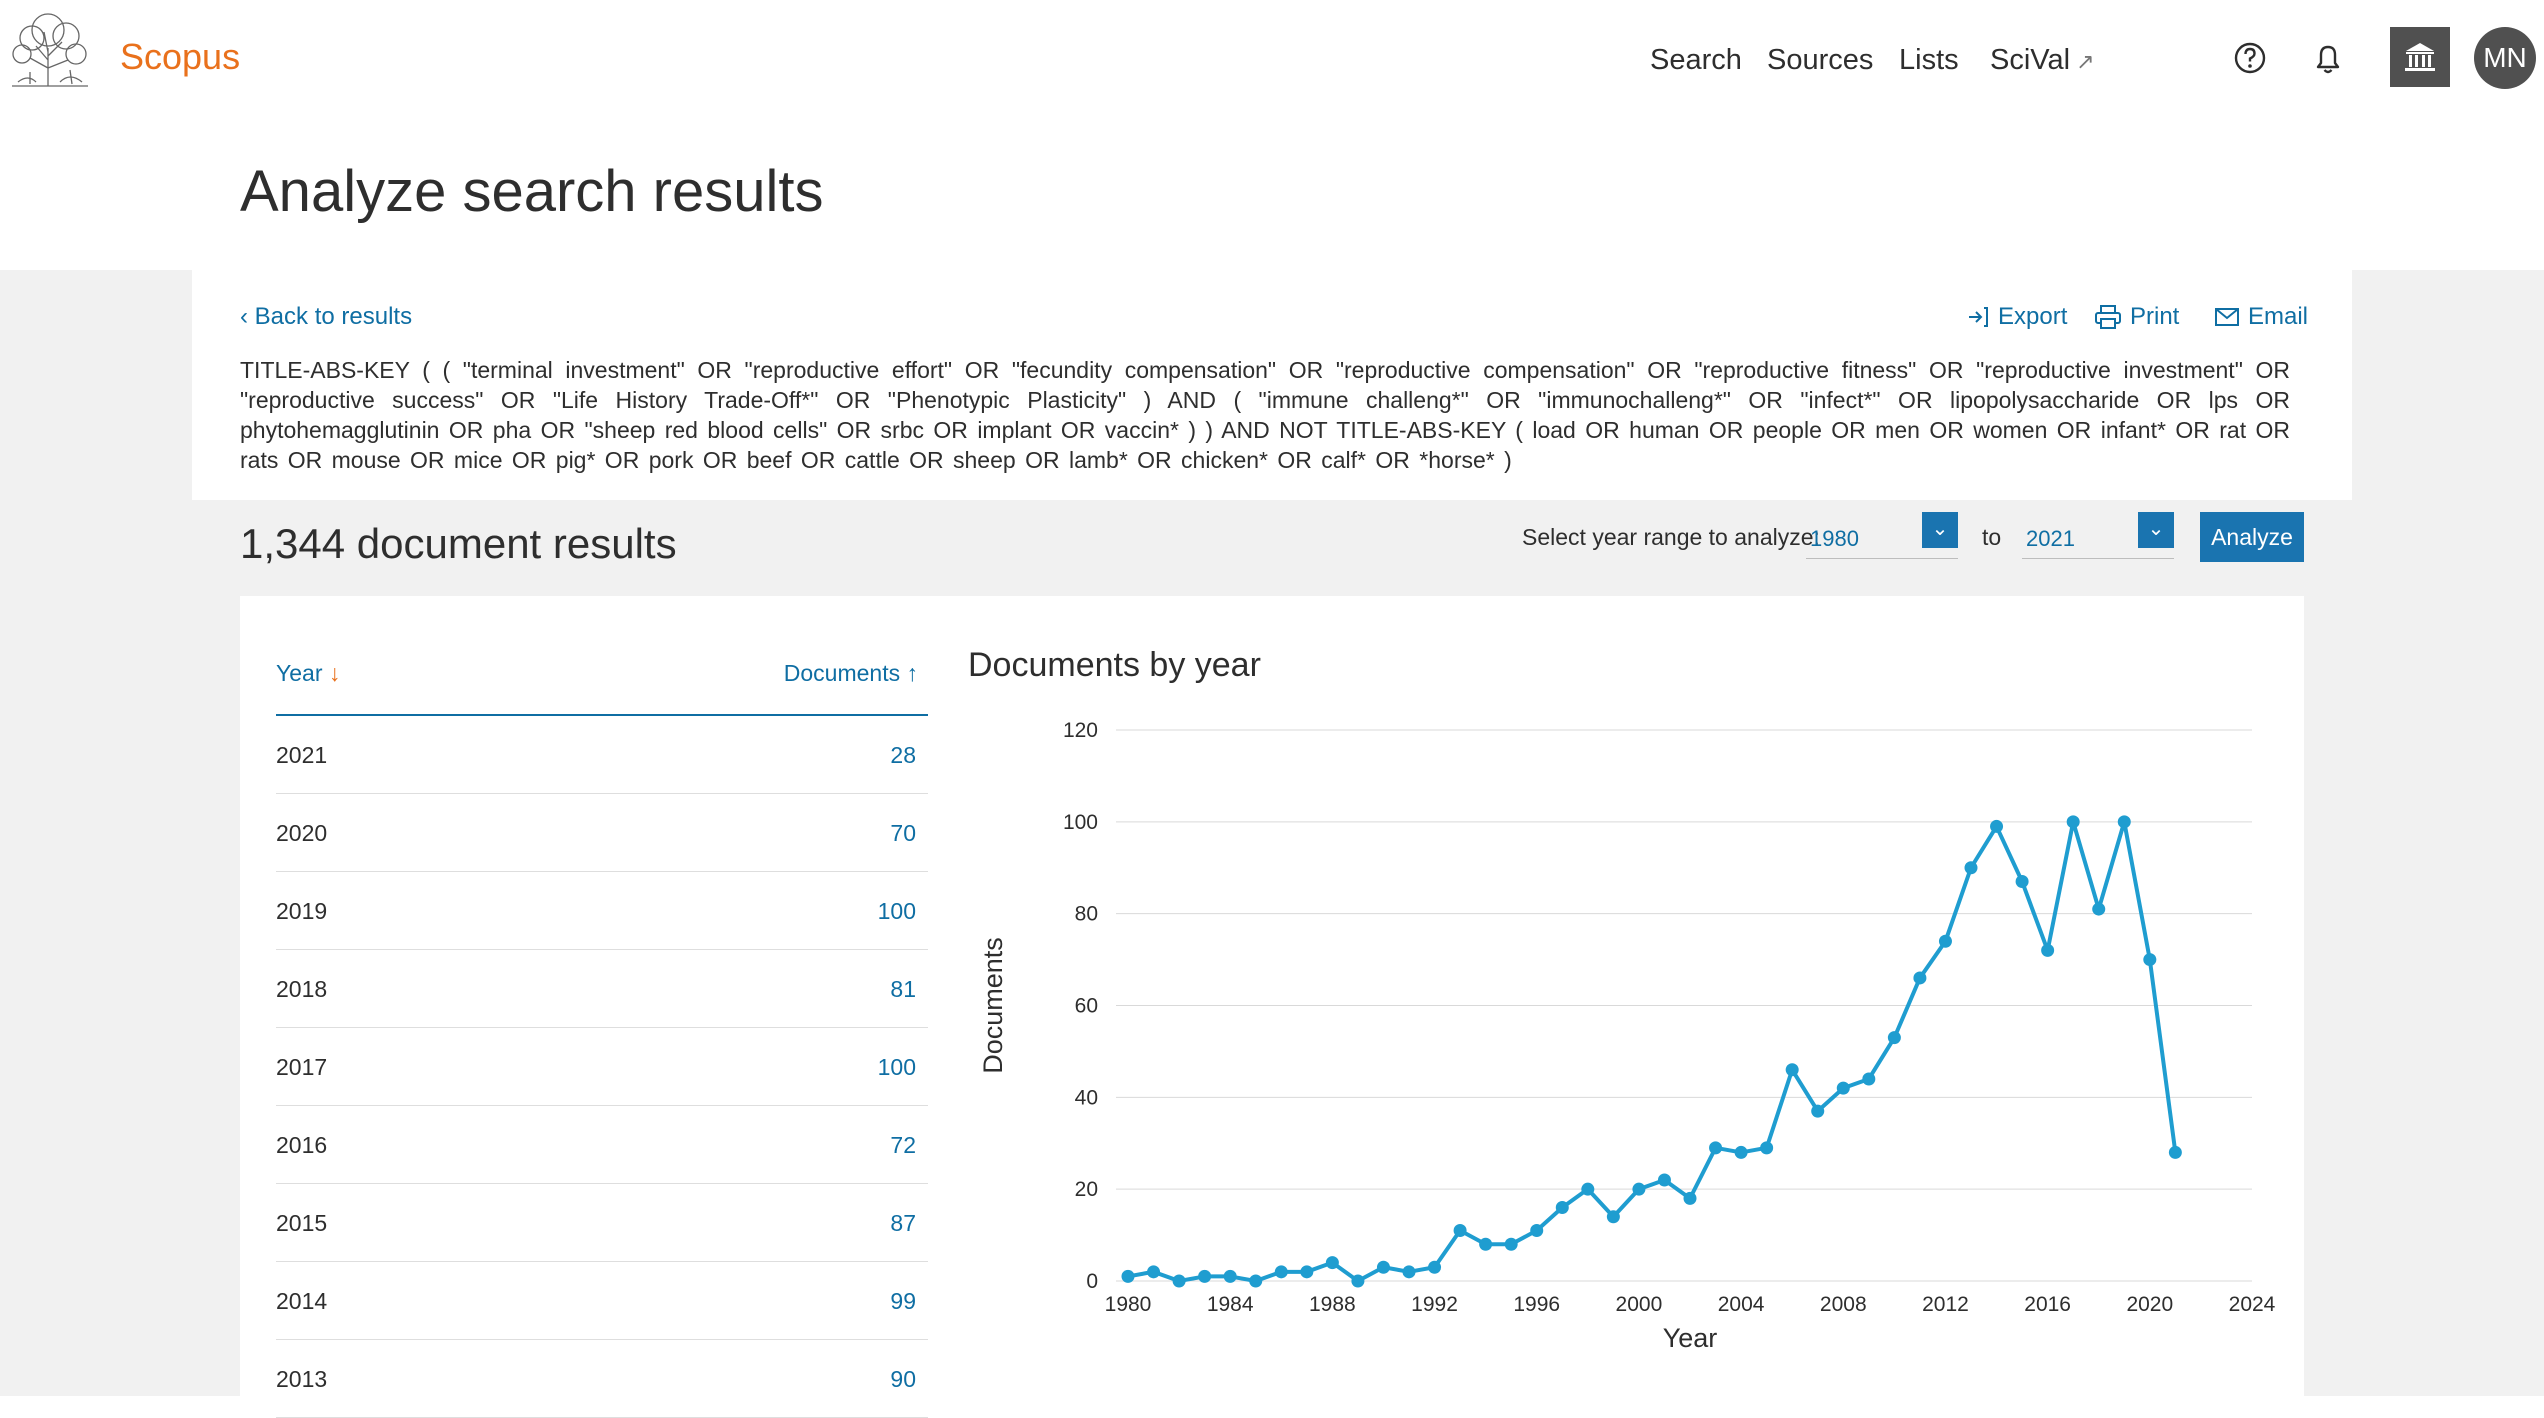 This screenshot has width=2544, height=1418. I want to click on chevron-down-icon: ⌄, so click(1940, 530).